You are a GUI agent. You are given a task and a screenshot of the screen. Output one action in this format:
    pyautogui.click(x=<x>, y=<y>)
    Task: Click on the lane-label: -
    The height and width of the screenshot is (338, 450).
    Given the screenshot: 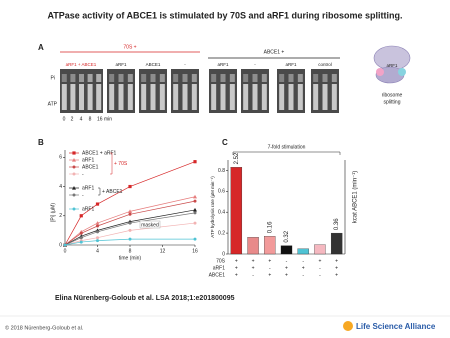 What is the action you would take?
    pyautogui.click(x=255, y=64)
    